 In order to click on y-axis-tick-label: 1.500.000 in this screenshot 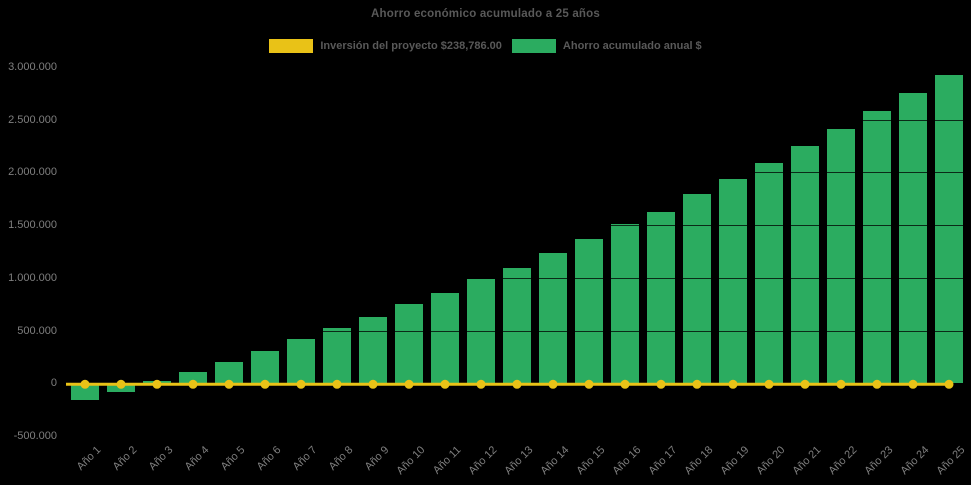, I will do `click(32, 225)`.